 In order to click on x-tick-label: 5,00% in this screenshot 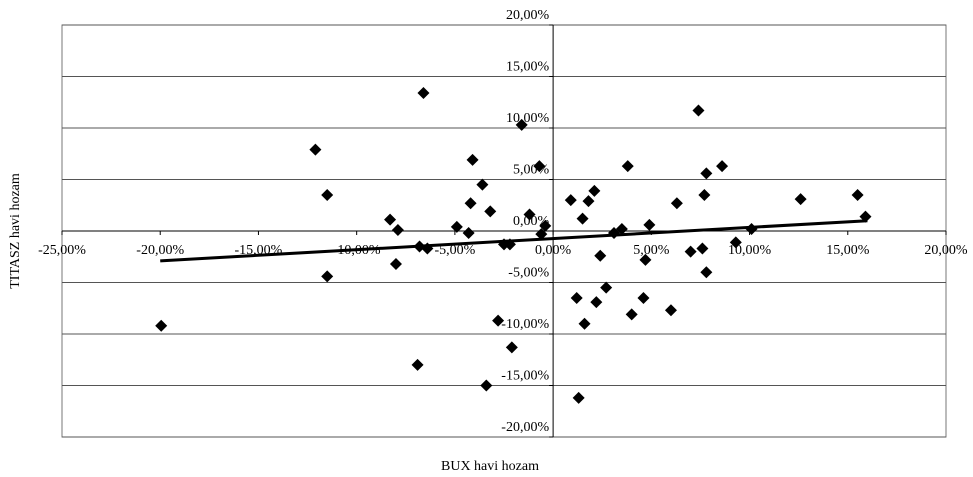, I will do `click(651, 250)`.